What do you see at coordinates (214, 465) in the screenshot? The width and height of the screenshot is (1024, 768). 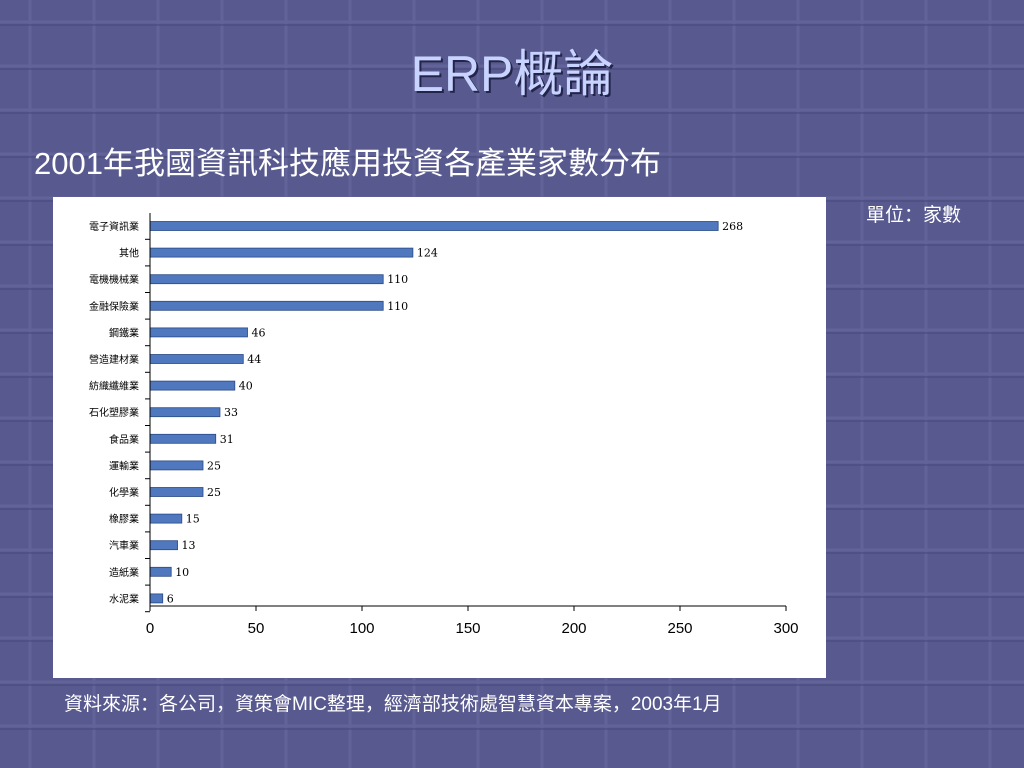 I see `value-label-9: 25` at bounding box center [214, 465].